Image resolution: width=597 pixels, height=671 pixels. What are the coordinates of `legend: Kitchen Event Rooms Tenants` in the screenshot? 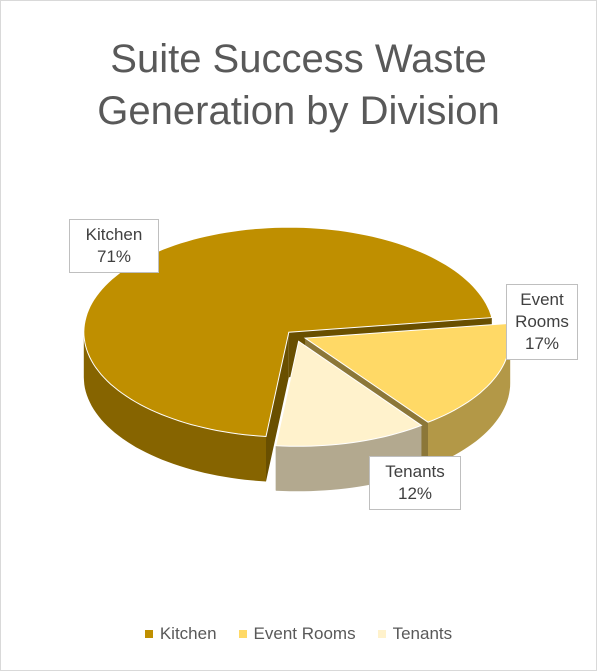 It's located at (298, 634).